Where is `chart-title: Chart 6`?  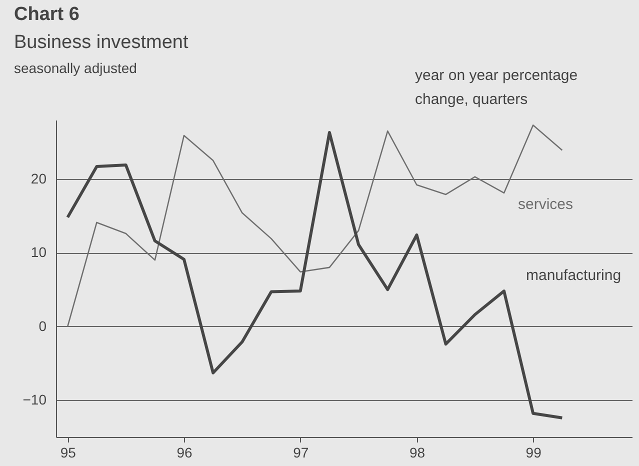 chart-title: Chart 6 is located at coordinates (47, 15).